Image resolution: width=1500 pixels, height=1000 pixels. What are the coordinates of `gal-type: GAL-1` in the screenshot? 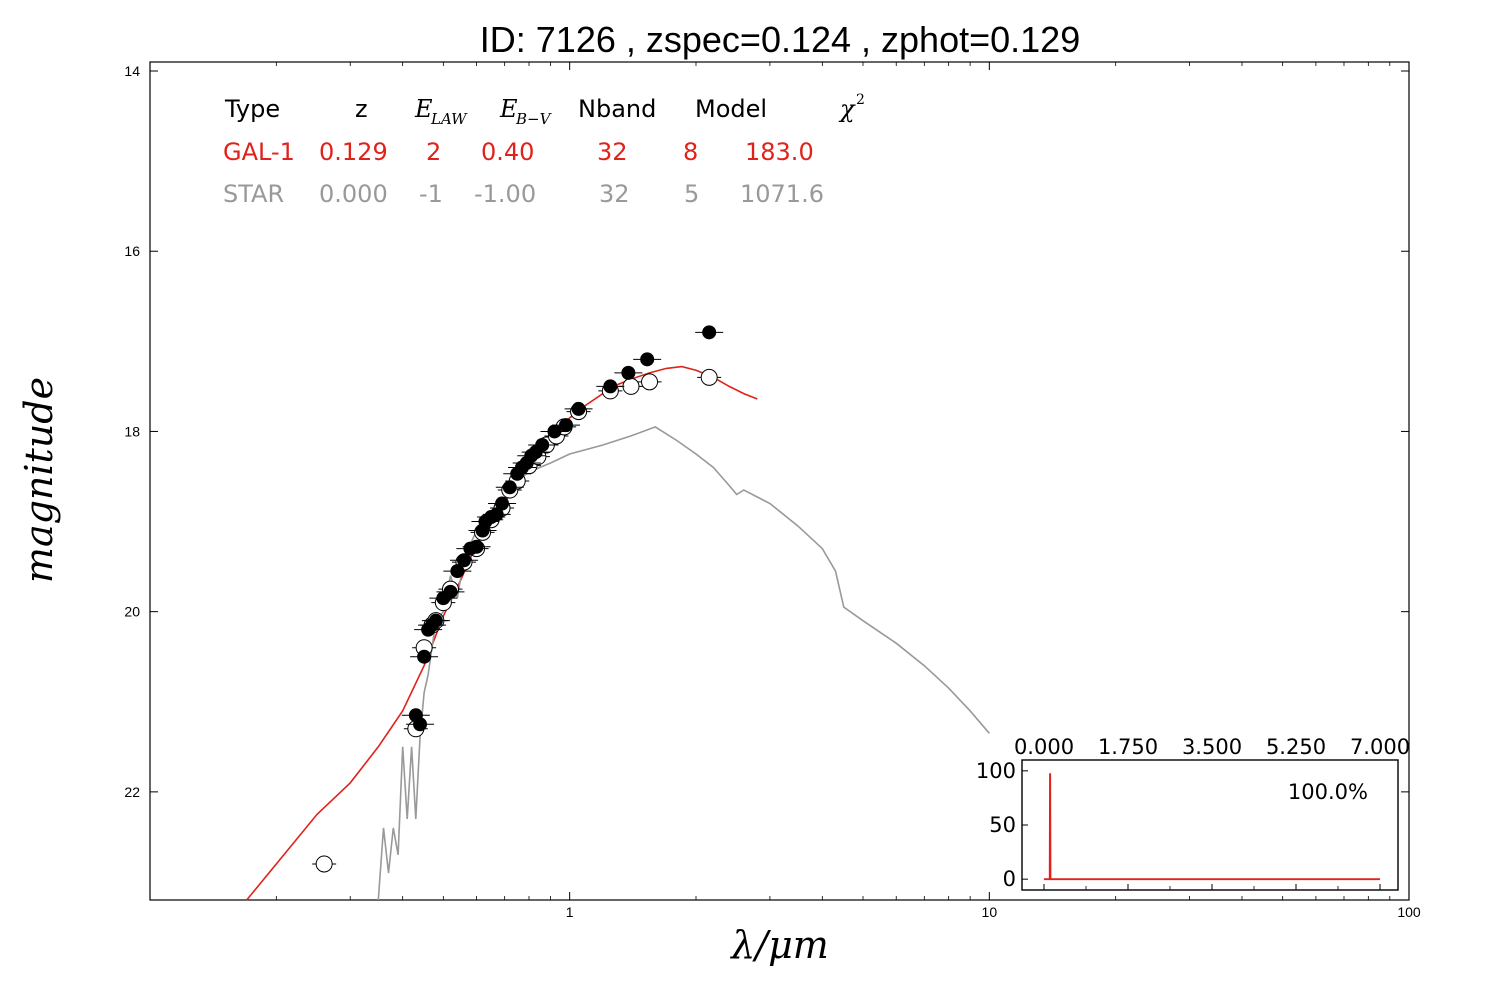 It's located at (259, 152).